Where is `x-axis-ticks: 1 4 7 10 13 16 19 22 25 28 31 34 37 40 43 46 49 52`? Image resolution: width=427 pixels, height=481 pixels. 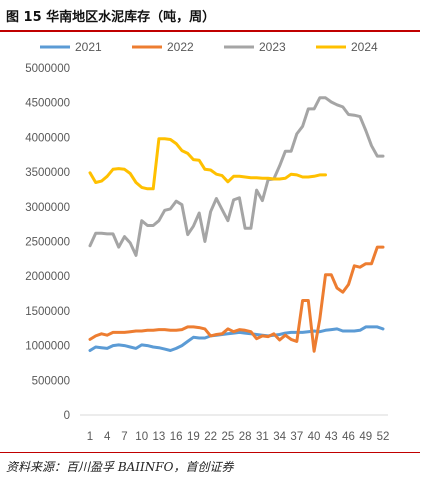 x-axis-ticks: 1 4 7 10 13 16 19 22 25 28 31 34 37 40 43 46 49 52 is located at coordinates (238, 437).